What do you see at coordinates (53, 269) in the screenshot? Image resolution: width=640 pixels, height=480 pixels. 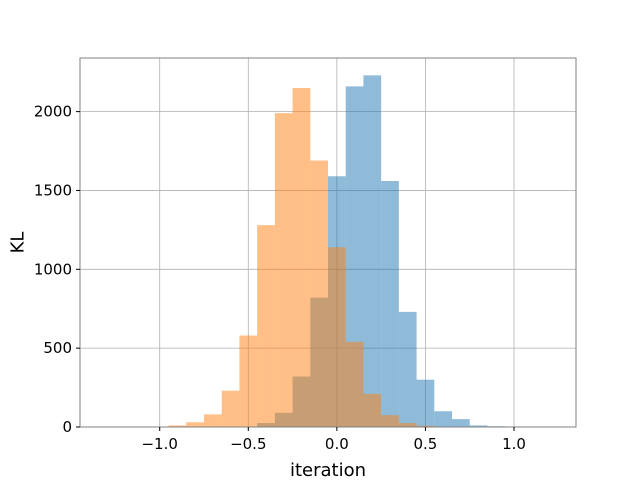 I see `y-tick-label: 1000` at bounding box center [53, 269].